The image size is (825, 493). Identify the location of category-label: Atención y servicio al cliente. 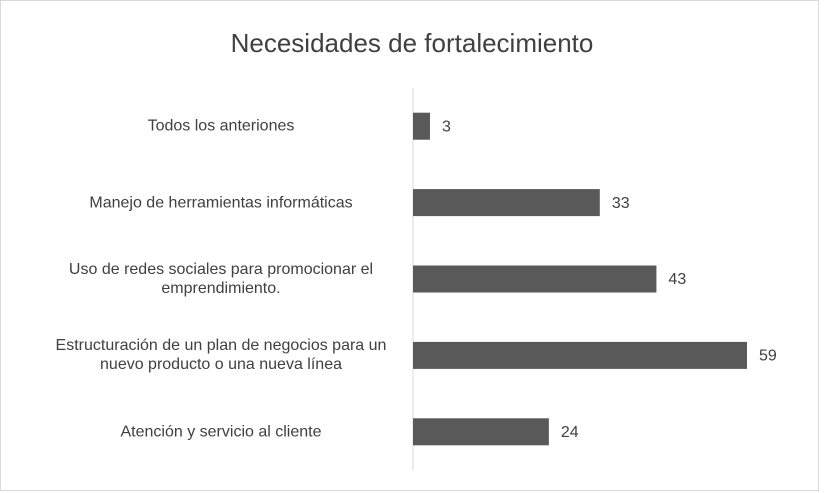
(221, 432).